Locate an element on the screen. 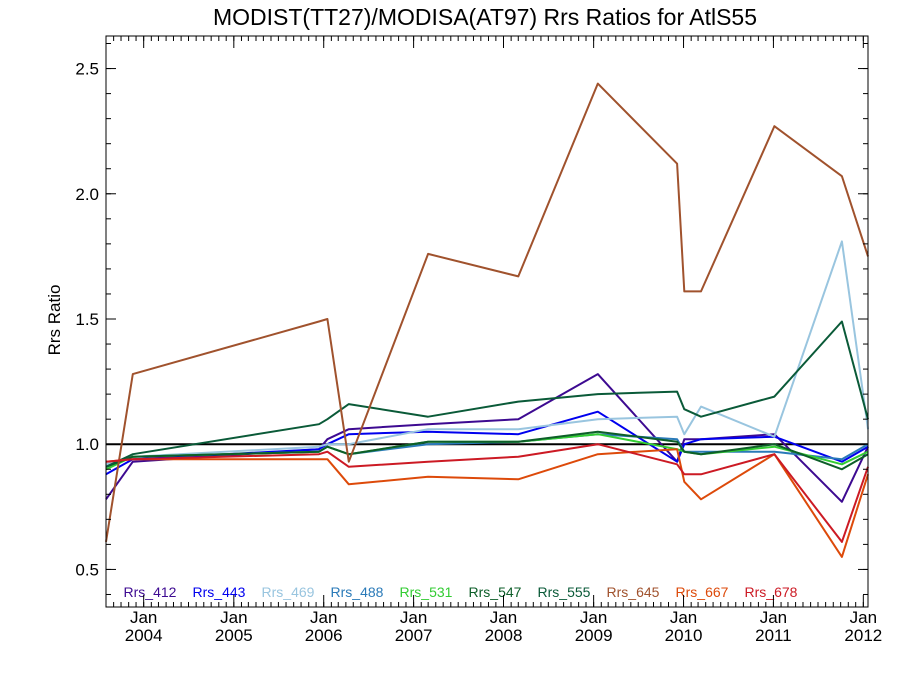 The height and width of the screenshot is (675, 900). legend-entry: Rrs_547 is located at coordinates (495, 592).